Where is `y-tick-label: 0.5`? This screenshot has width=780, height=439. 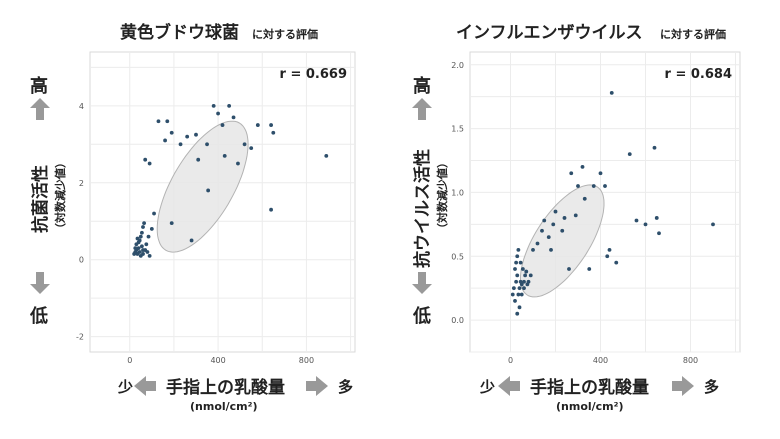 y-tick-label: 0.5 is located at coordinates (457, 256).